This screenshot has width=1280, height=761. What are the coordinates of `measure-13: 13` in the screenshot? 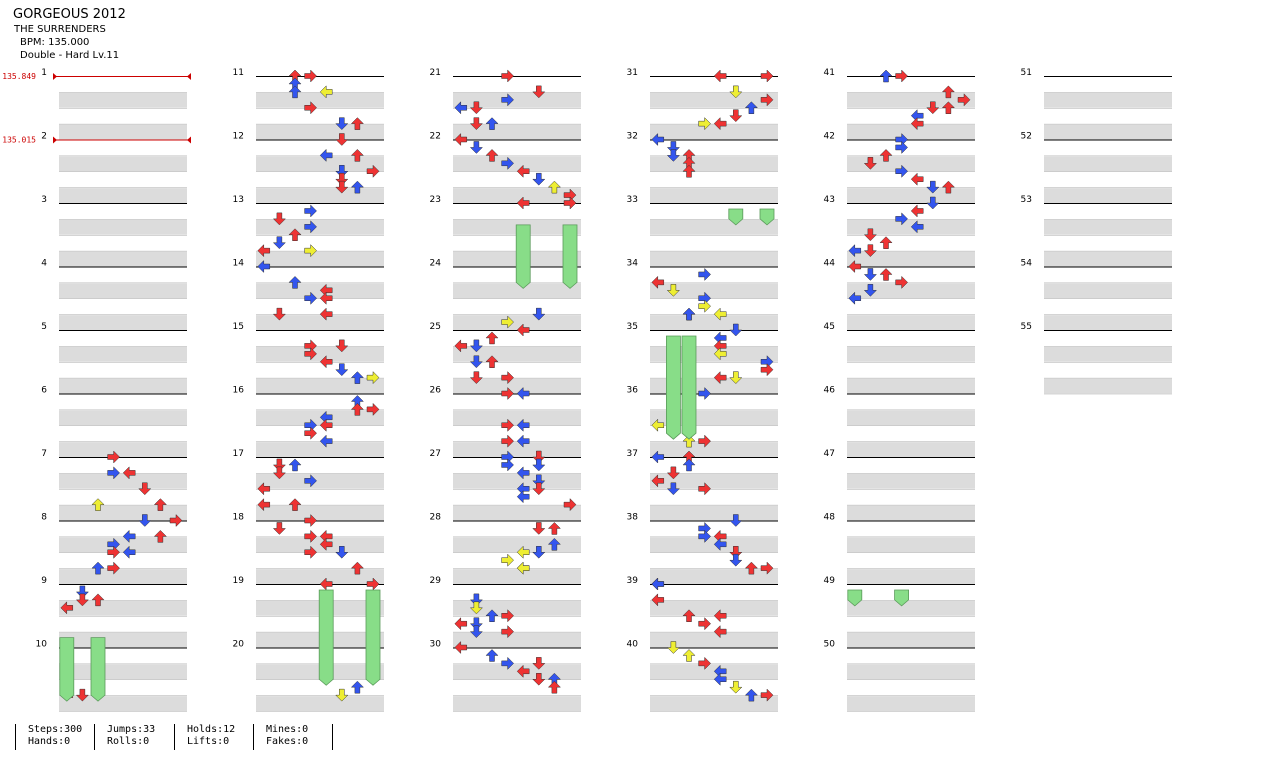 It's located at (308, 231).